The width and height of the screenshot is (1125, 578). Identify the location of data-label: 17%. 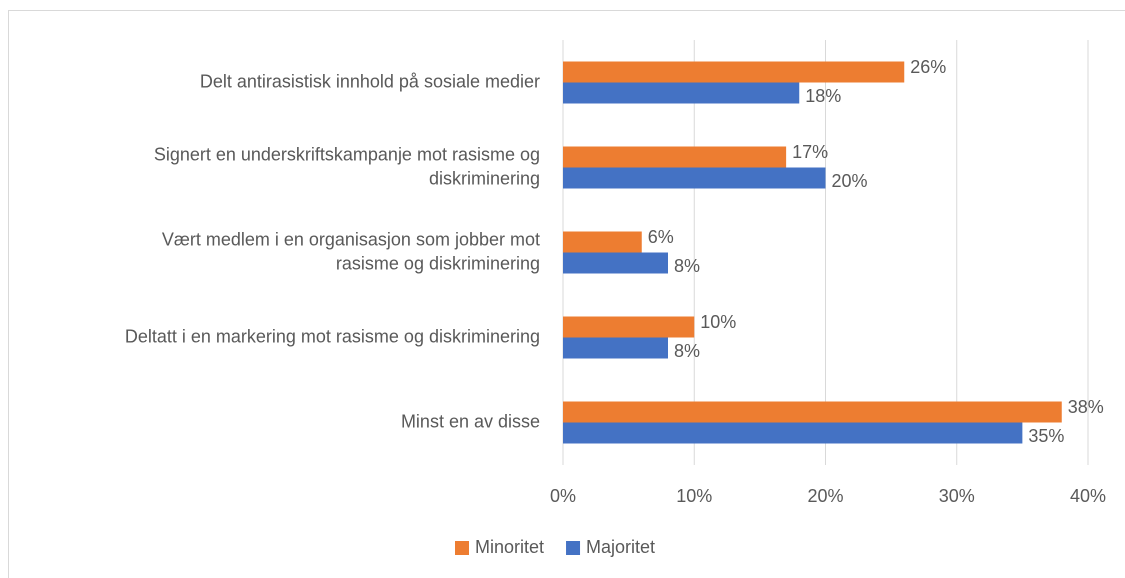
(810, 152).